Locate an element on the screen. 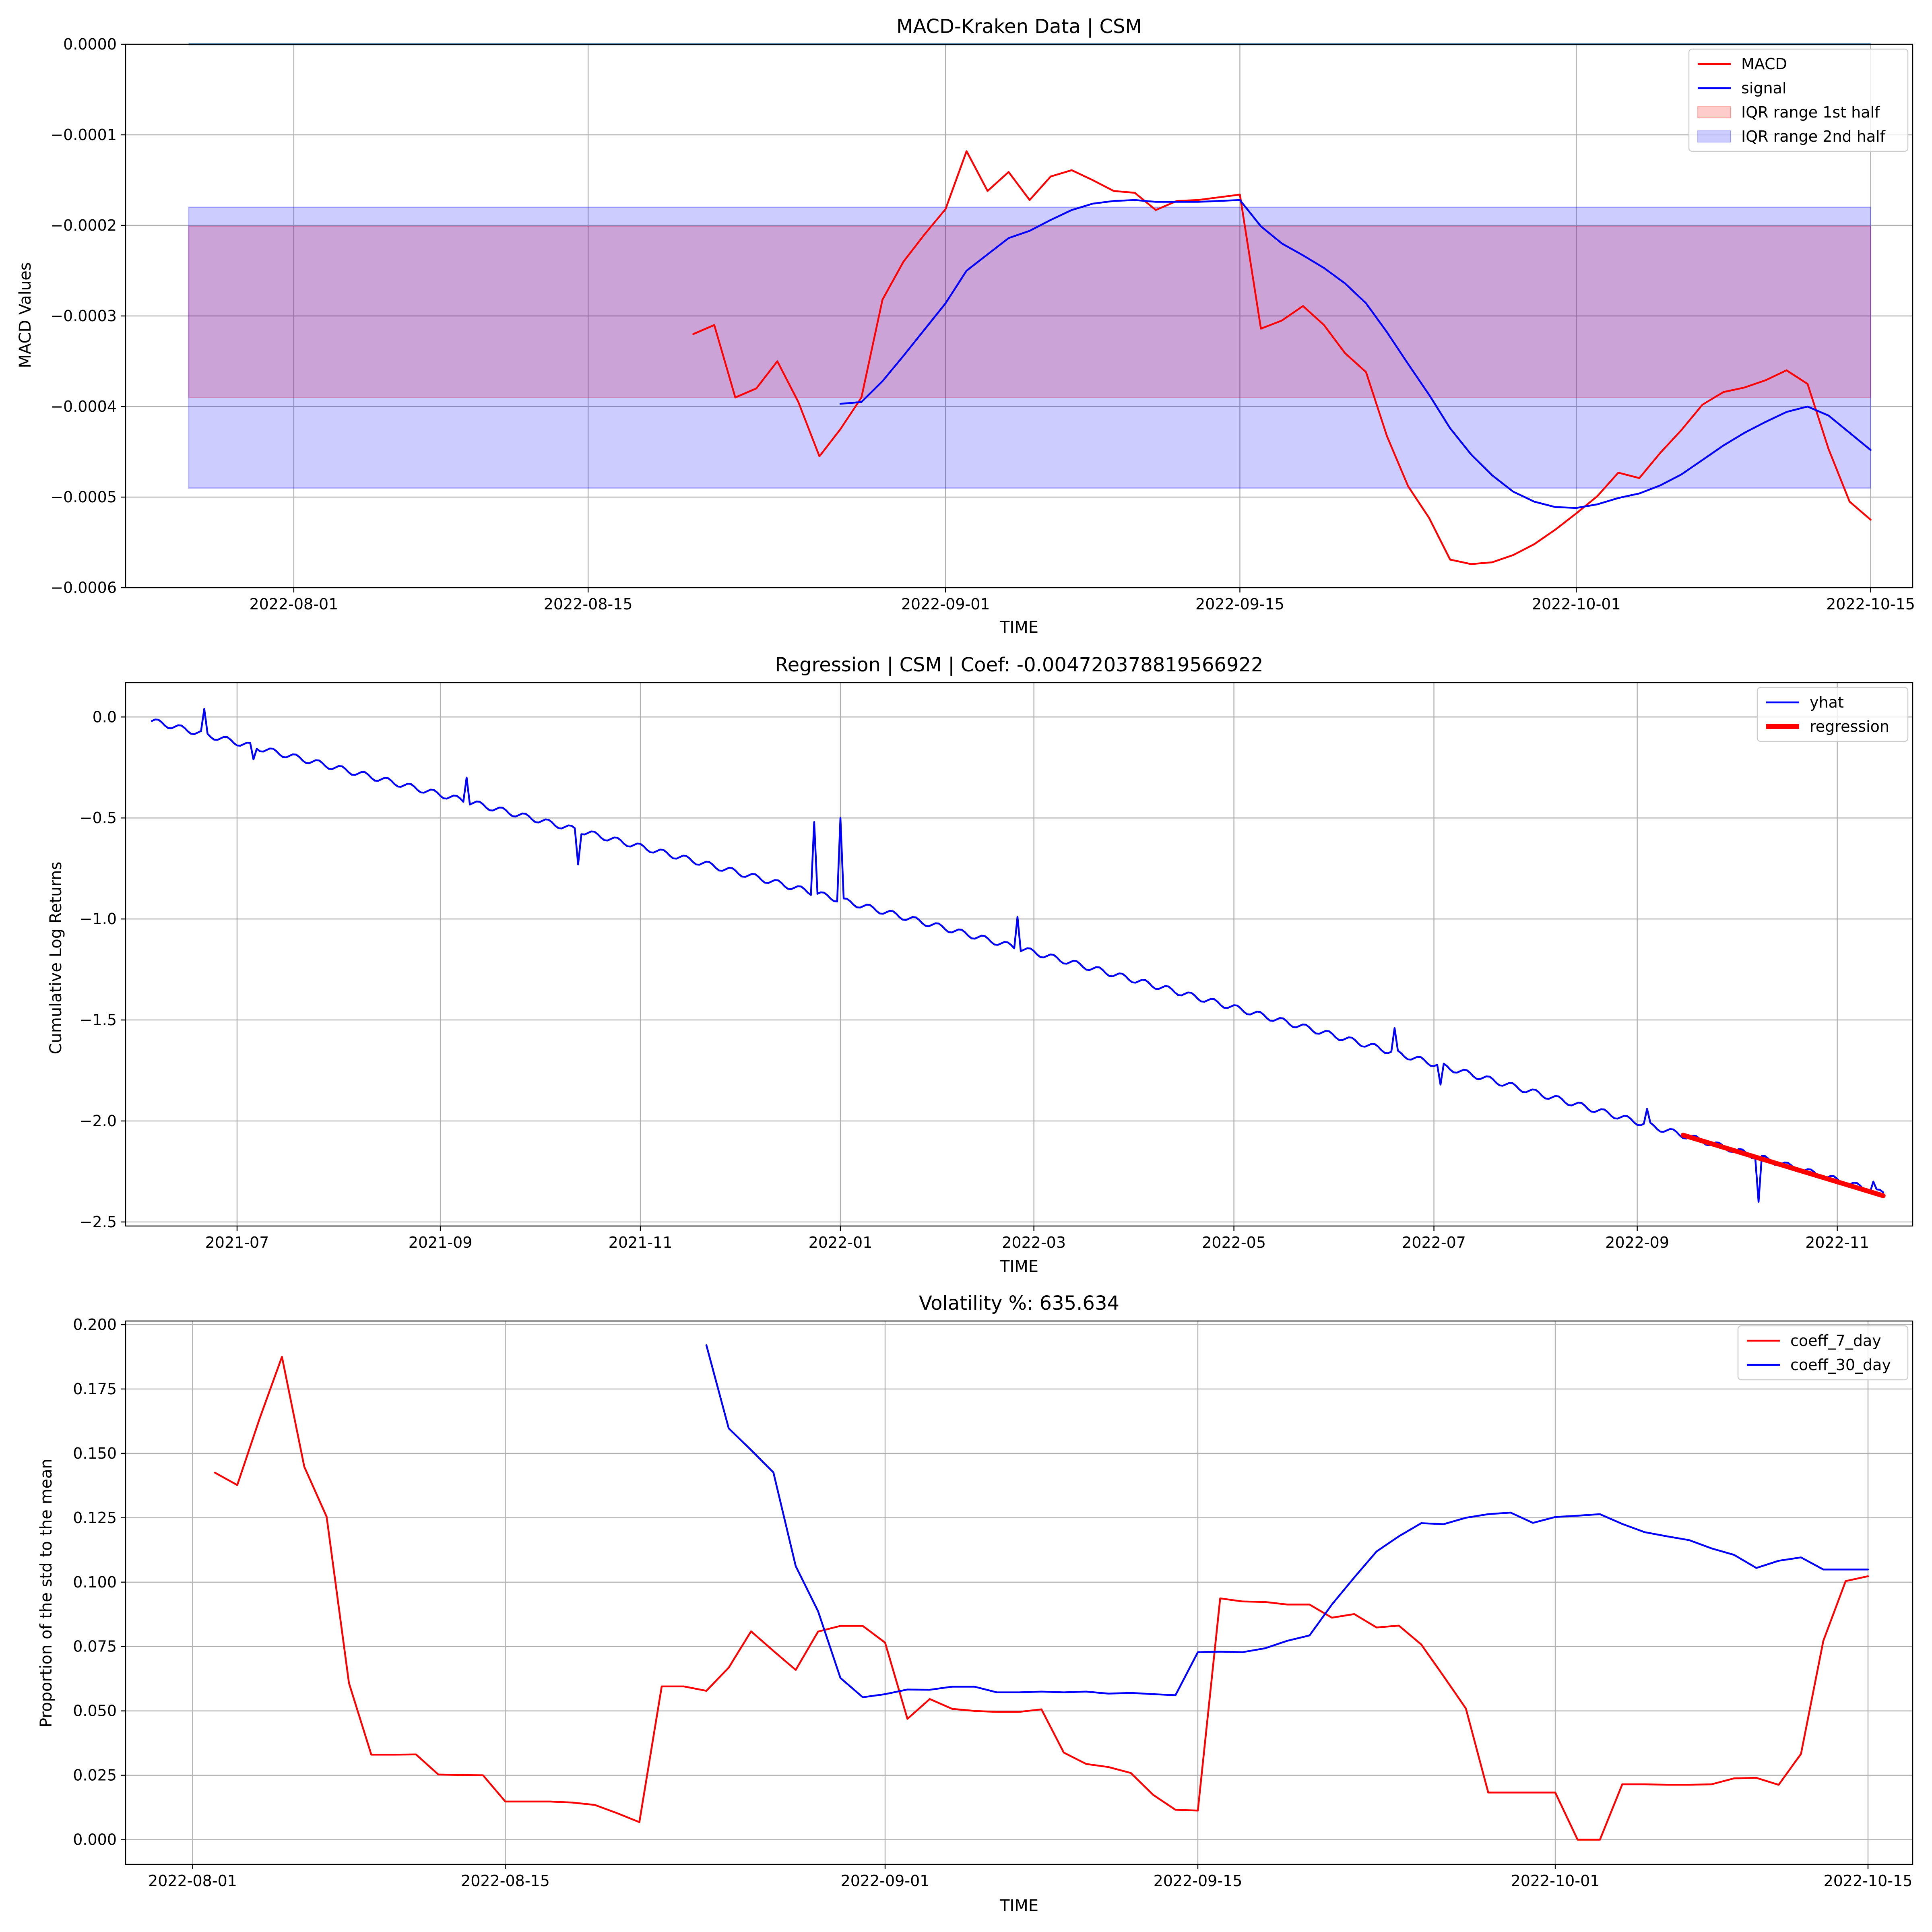 The image size is (1932, 1932). volatility-y-tick-label: 0.000 is located at coordinates (95, 1840).